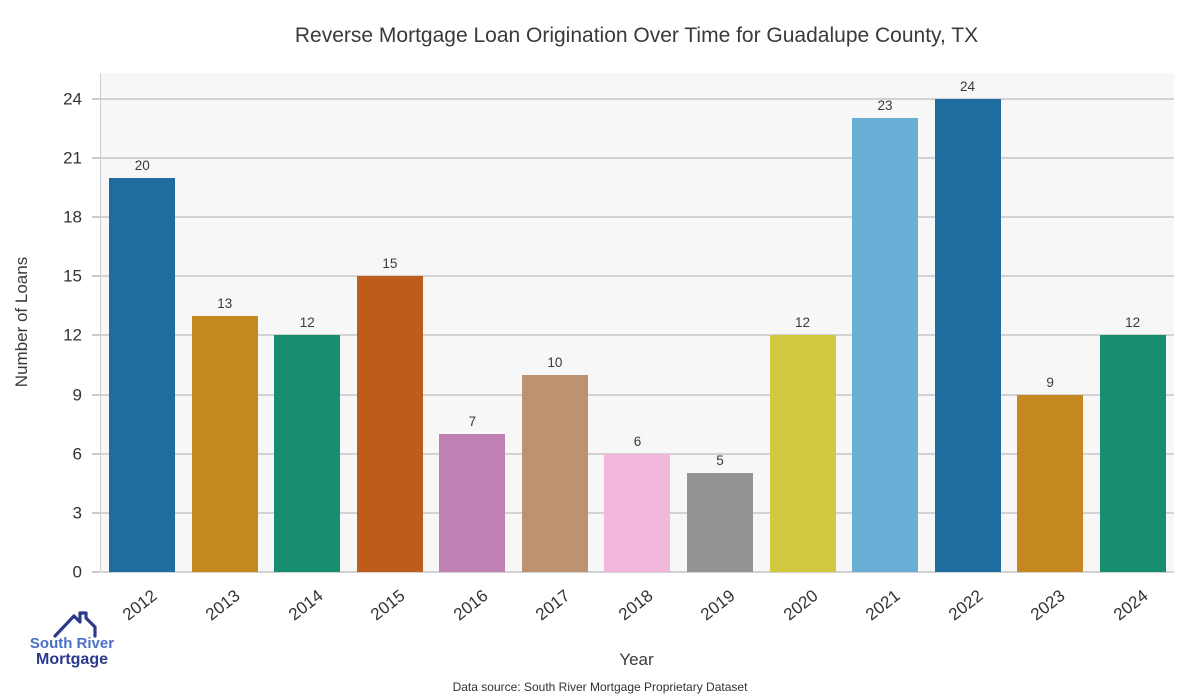 The width and height of the screenshot is (1200, 700). I want to click on bar-group-2017: 10, so click(555, 322).